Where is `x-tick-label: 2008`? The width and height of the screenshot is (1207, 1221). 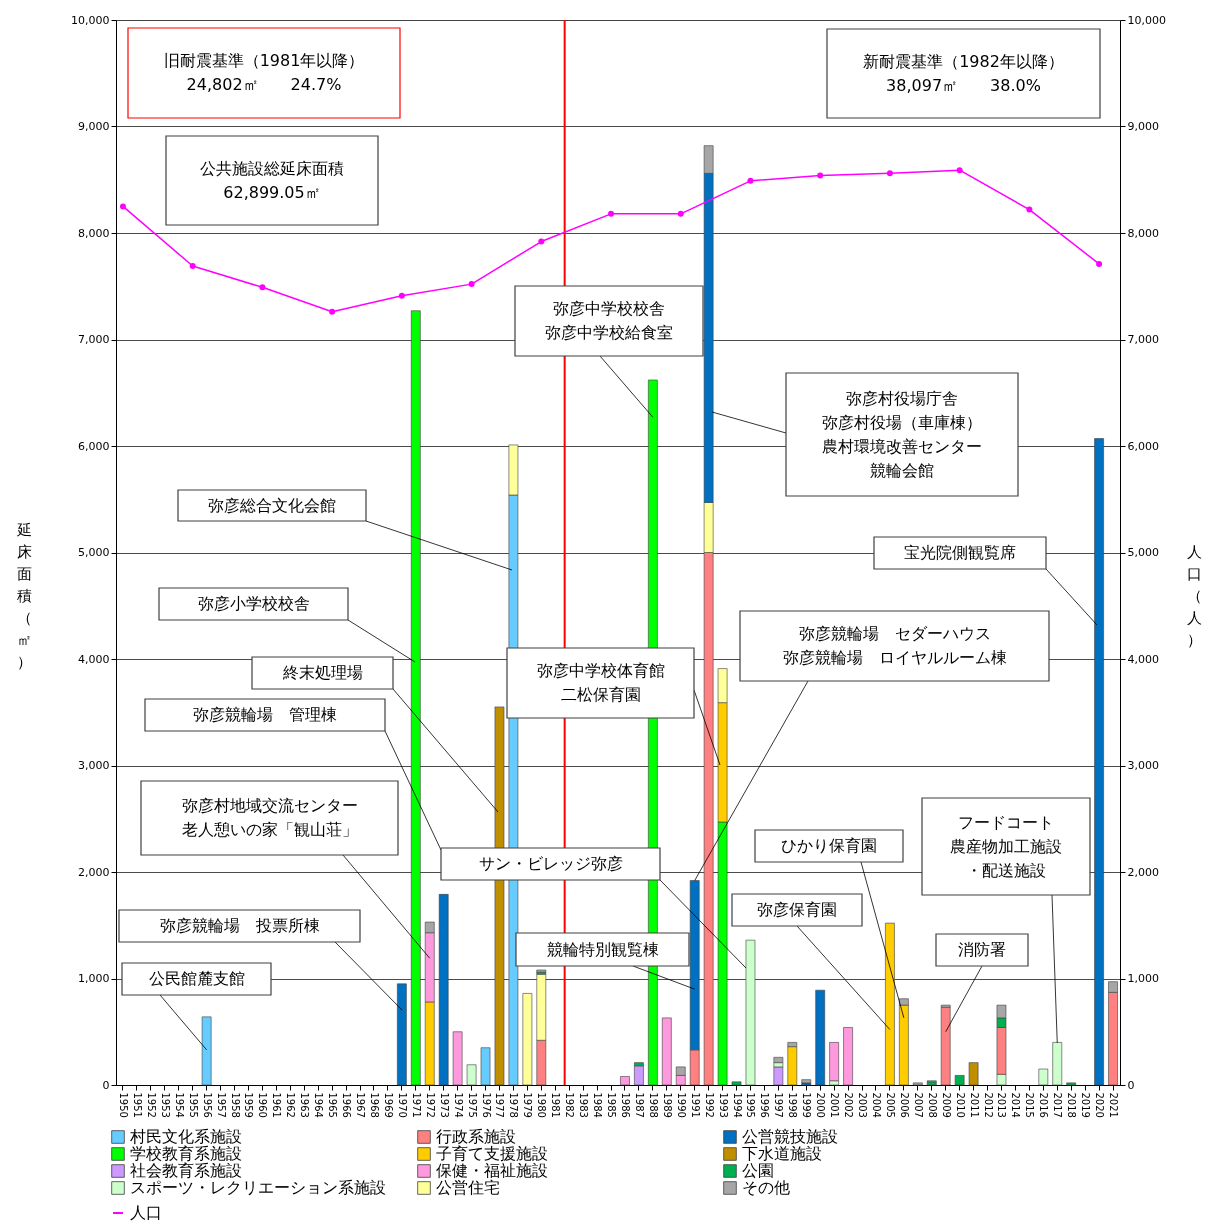
x-tick-label: 2008 is located at coordinates (932, 1105).